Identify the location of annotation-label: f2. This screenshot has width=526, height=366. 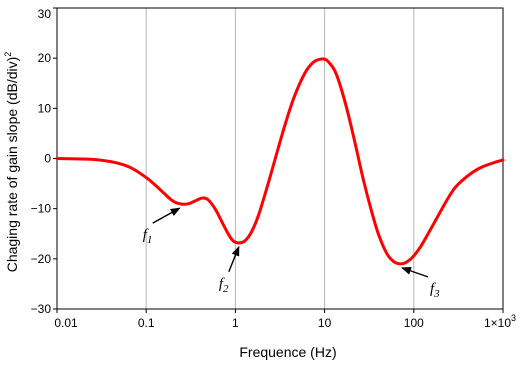
(224, 285).